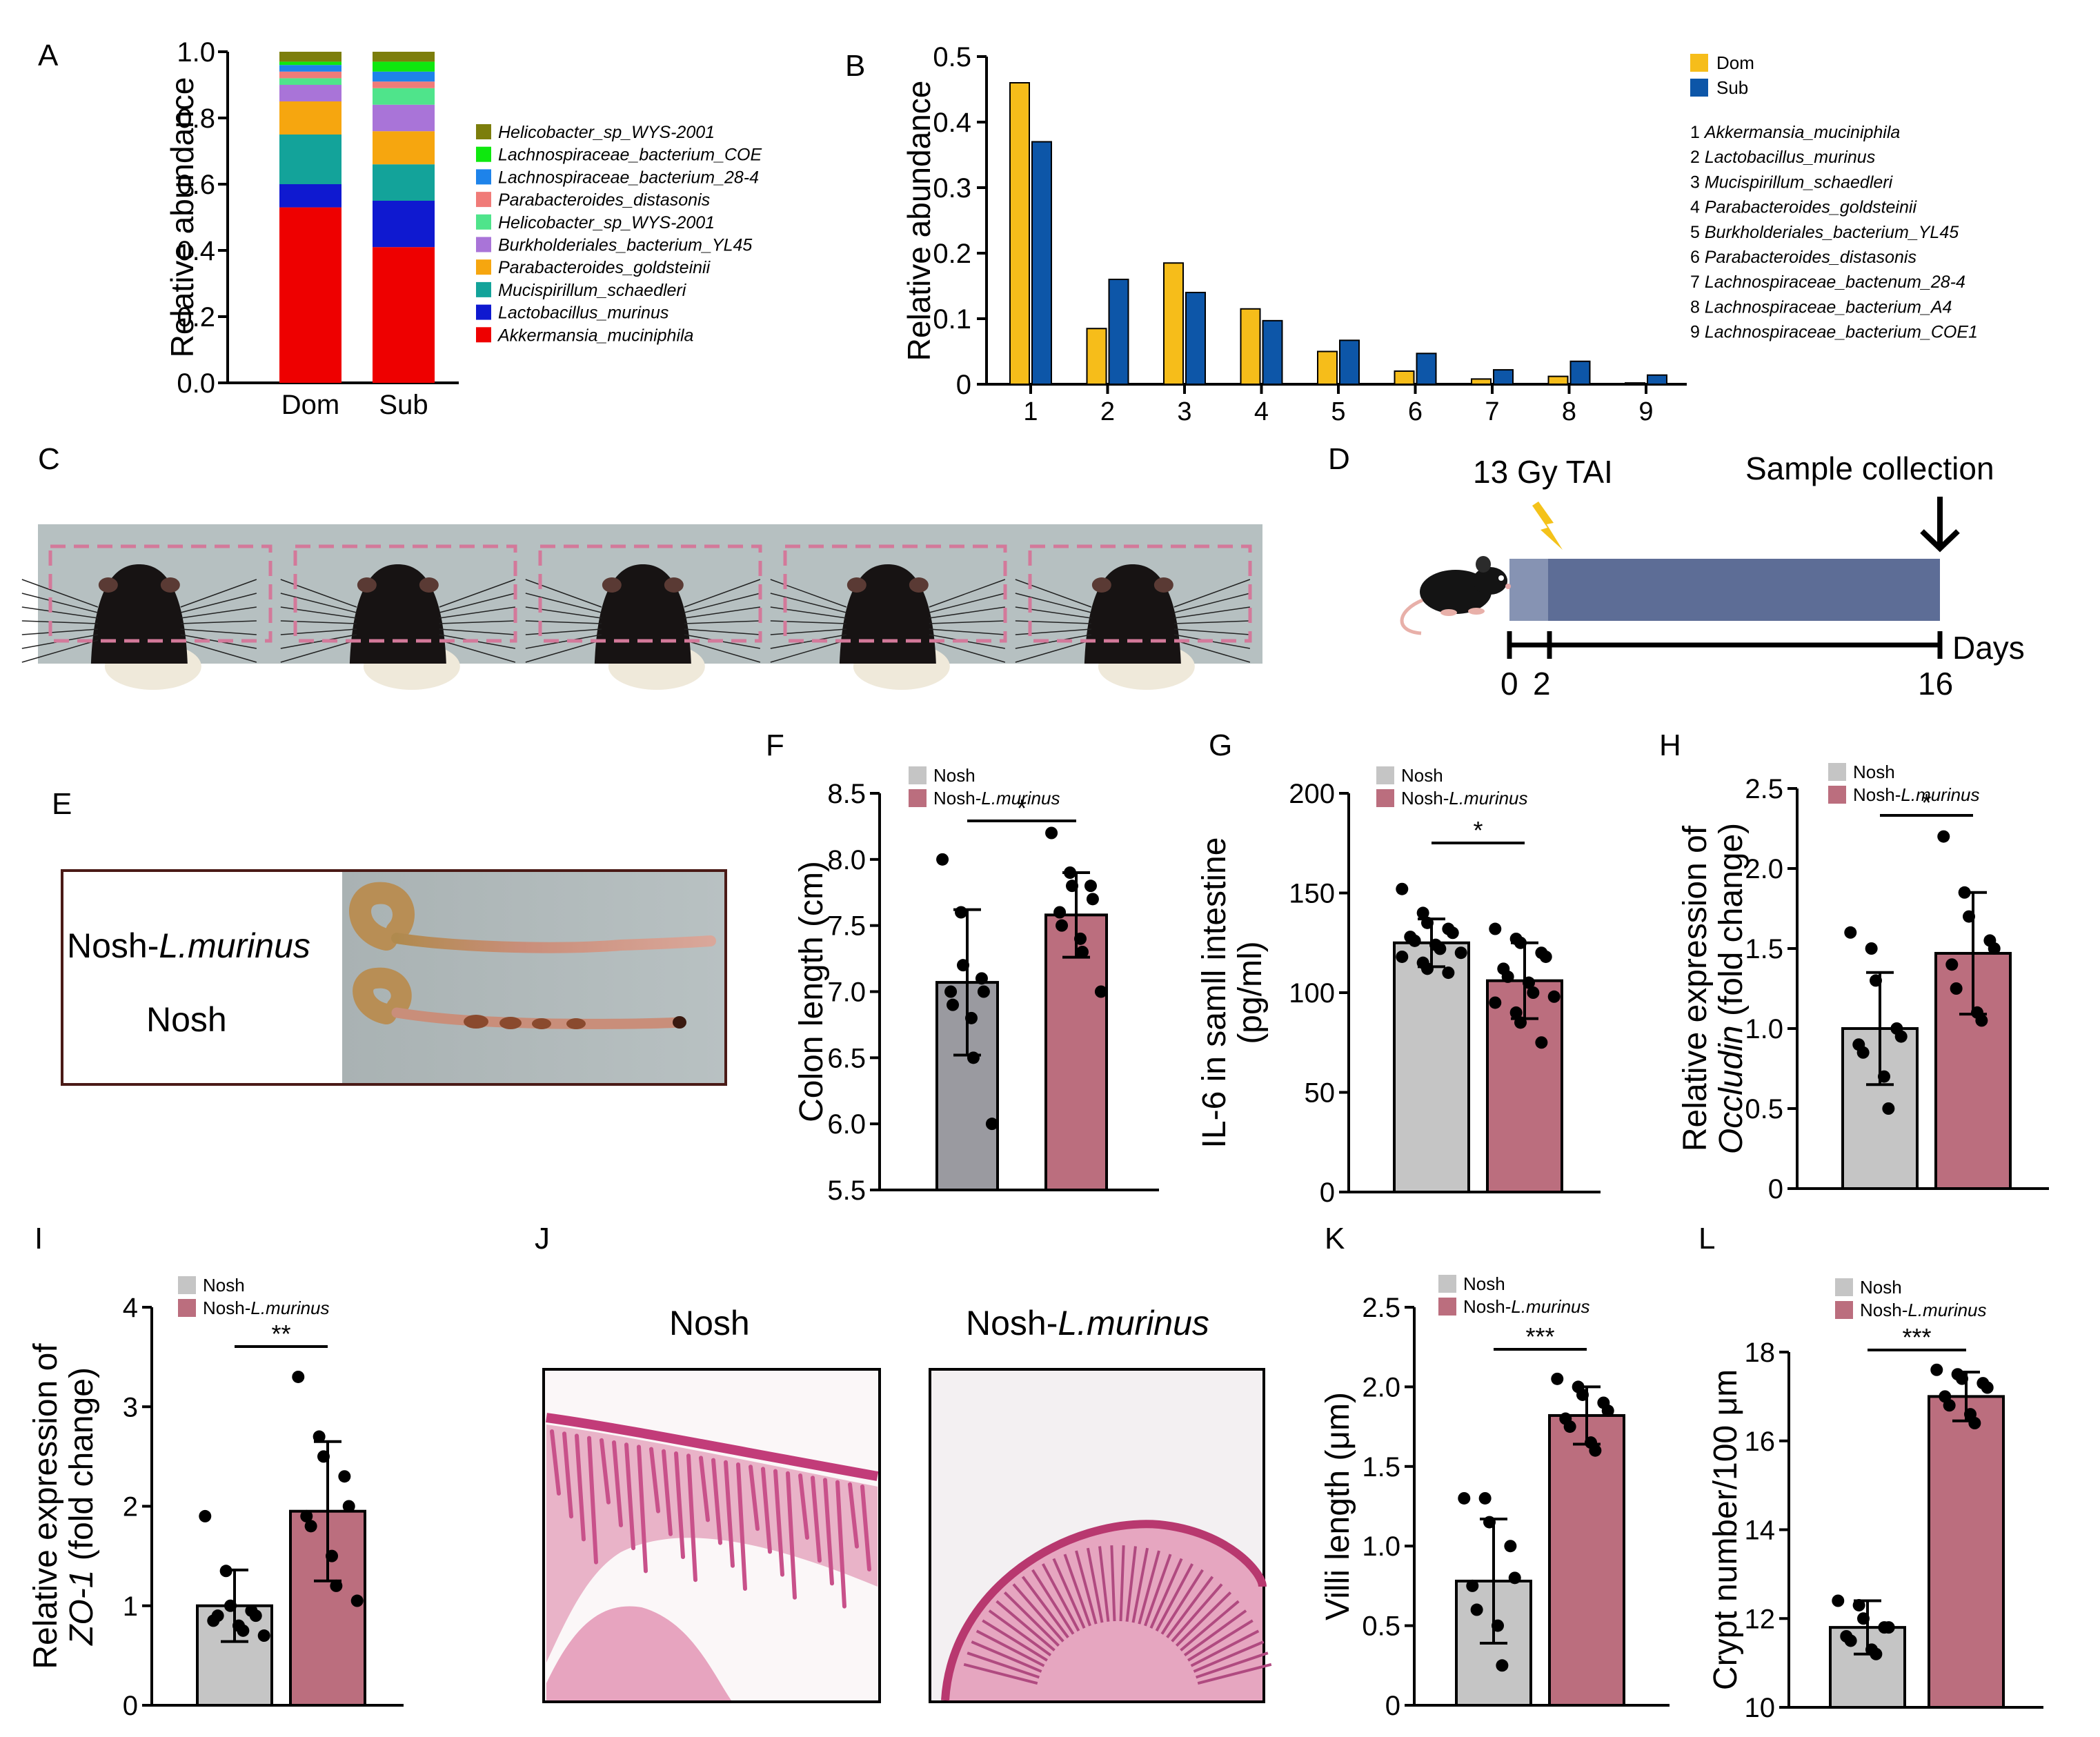 This screenshot has height=1737, width=2100. Describe the element at coordinates (404, 57) in the screenshot. I see `bar-segment-helicobacter-sp-wys-2001` at that location.